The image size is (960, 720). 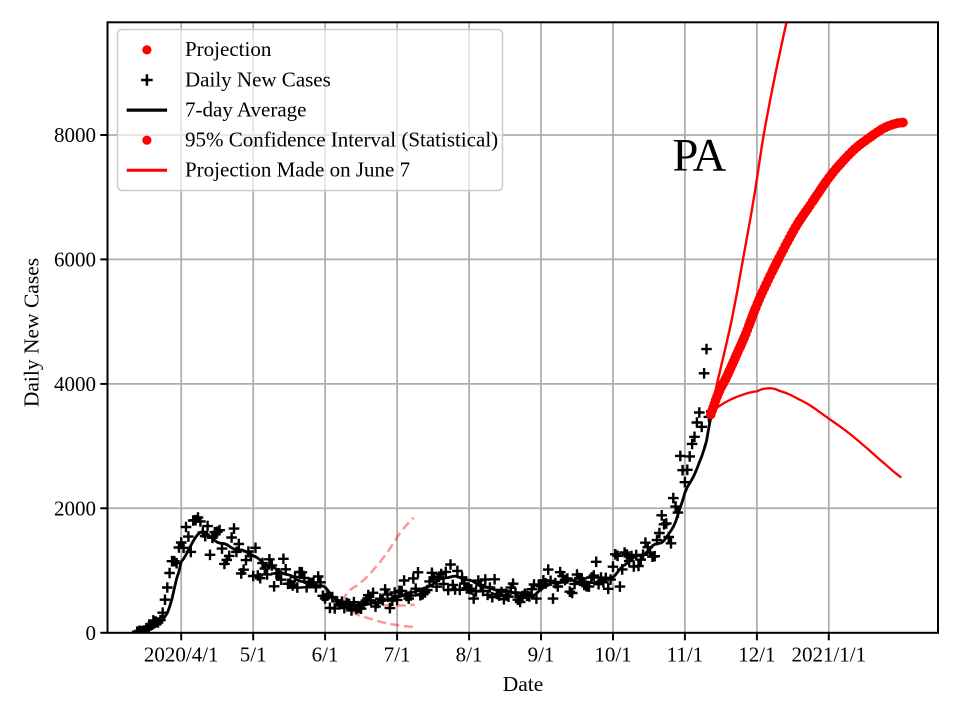 I want to click on svg-text: 7/1, so click(x=397, y=655).